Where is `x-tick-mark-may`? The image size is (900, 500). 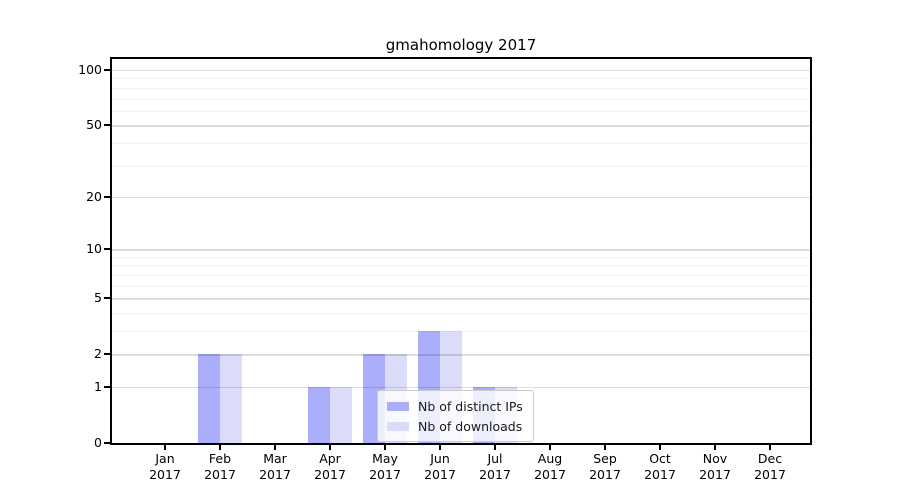
x-tick-mark-may is located at coordinates (385, 447).